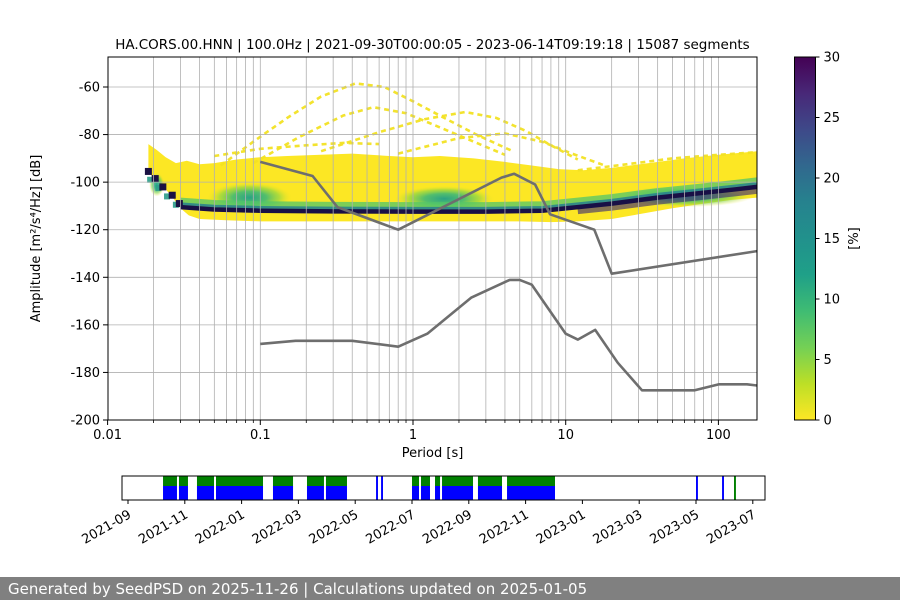 This screenshot has height=600, width=900. I want to click on timeline-tick-label: 2021-09, so click(106, 527).